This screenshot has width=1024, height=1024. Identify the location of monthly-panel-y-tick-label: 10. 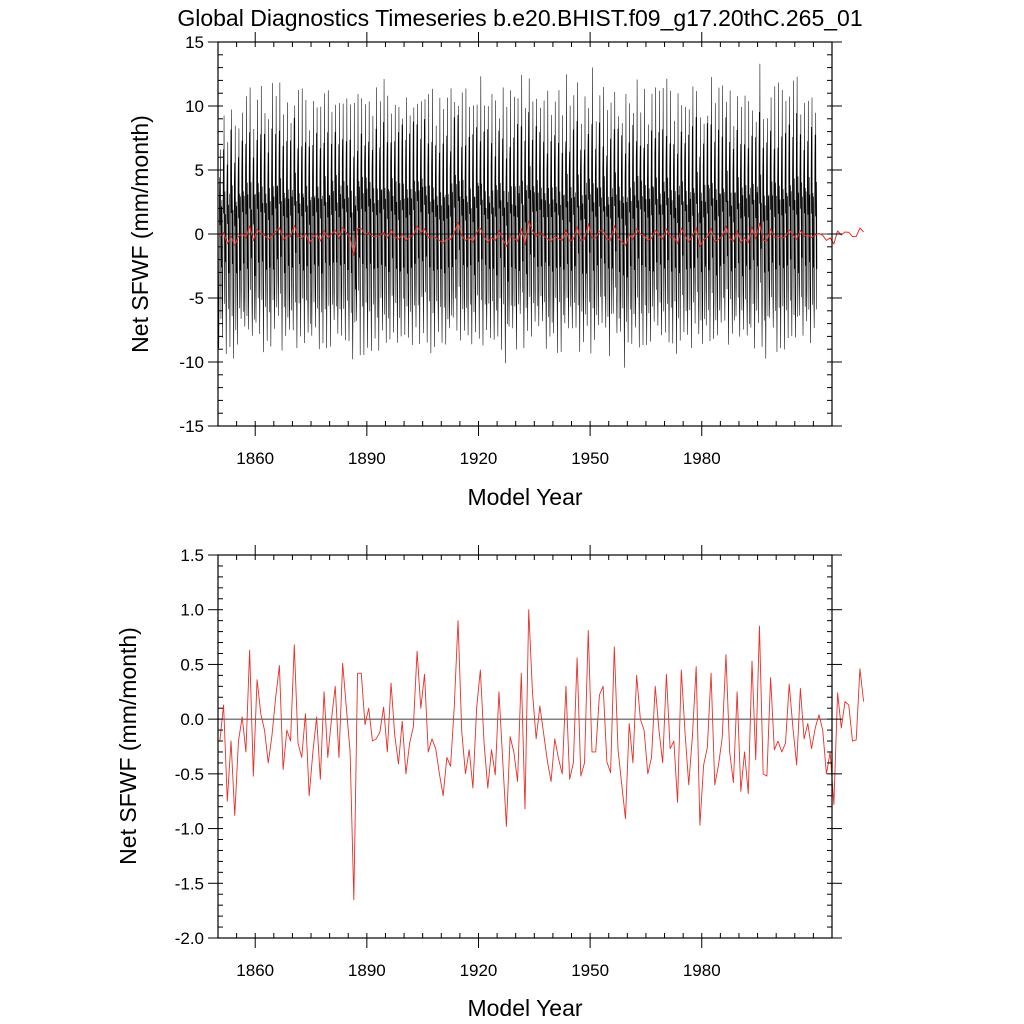
(194, 106).